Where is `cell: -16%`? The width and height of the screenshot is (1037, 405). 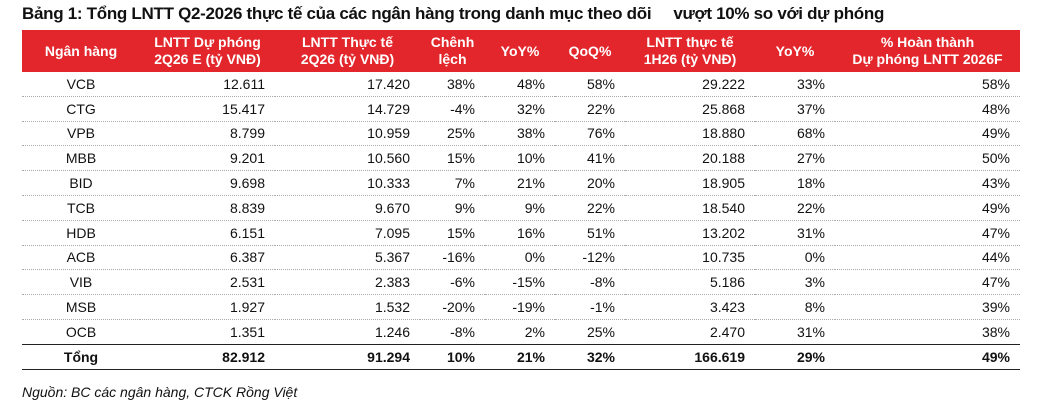
cell: -16% is located at coordinates (452, 258).